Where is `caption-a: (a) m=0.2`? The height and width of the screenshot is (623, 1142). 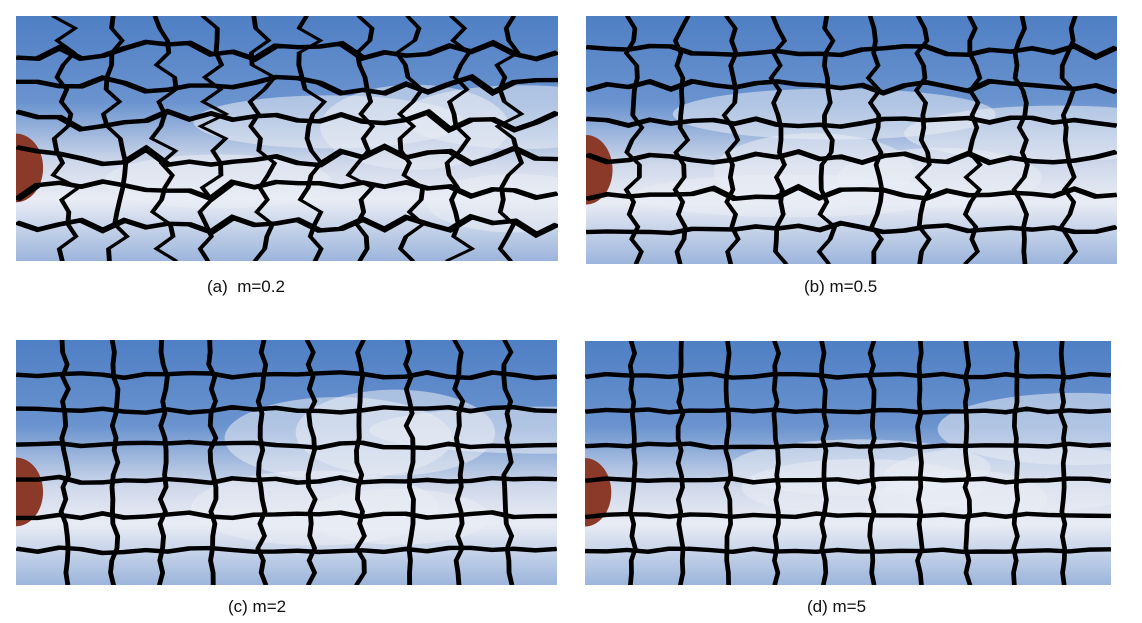
caption-a: (a) m=0.2 is located at coordinates (246, 286).